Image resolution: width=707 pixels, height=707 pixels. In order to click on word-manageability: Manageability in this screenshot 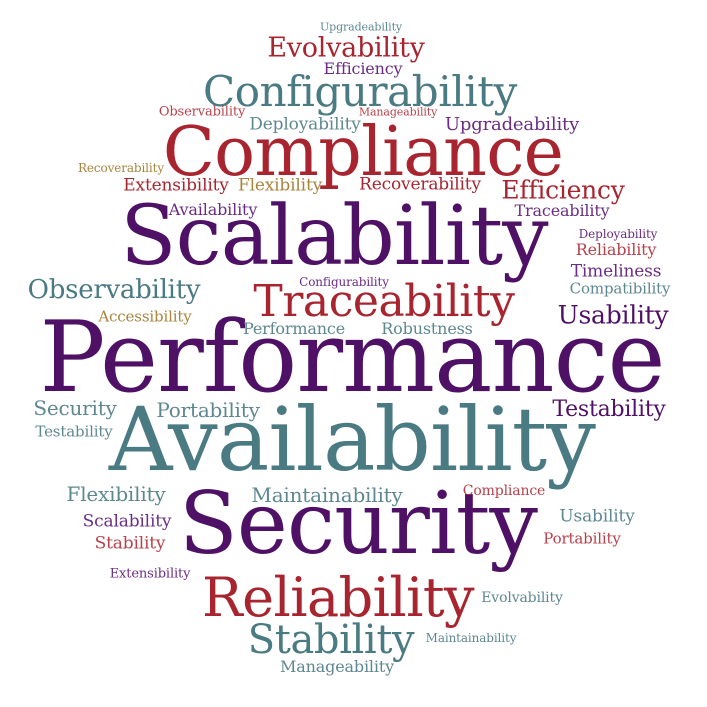, I will do `click(337, 666)`.